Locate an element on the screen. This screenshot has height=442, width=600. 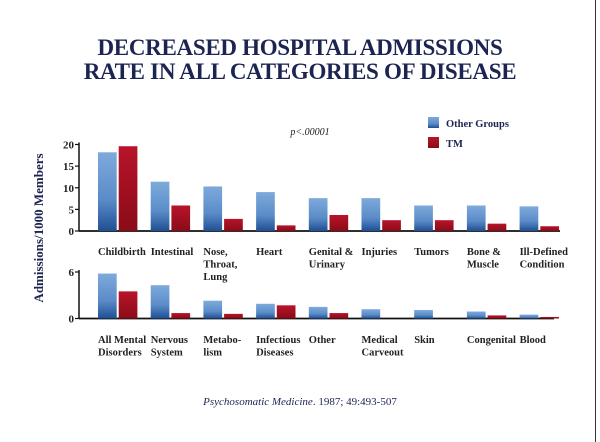
legend-swatch-tm is located at coordinates (433, 142).